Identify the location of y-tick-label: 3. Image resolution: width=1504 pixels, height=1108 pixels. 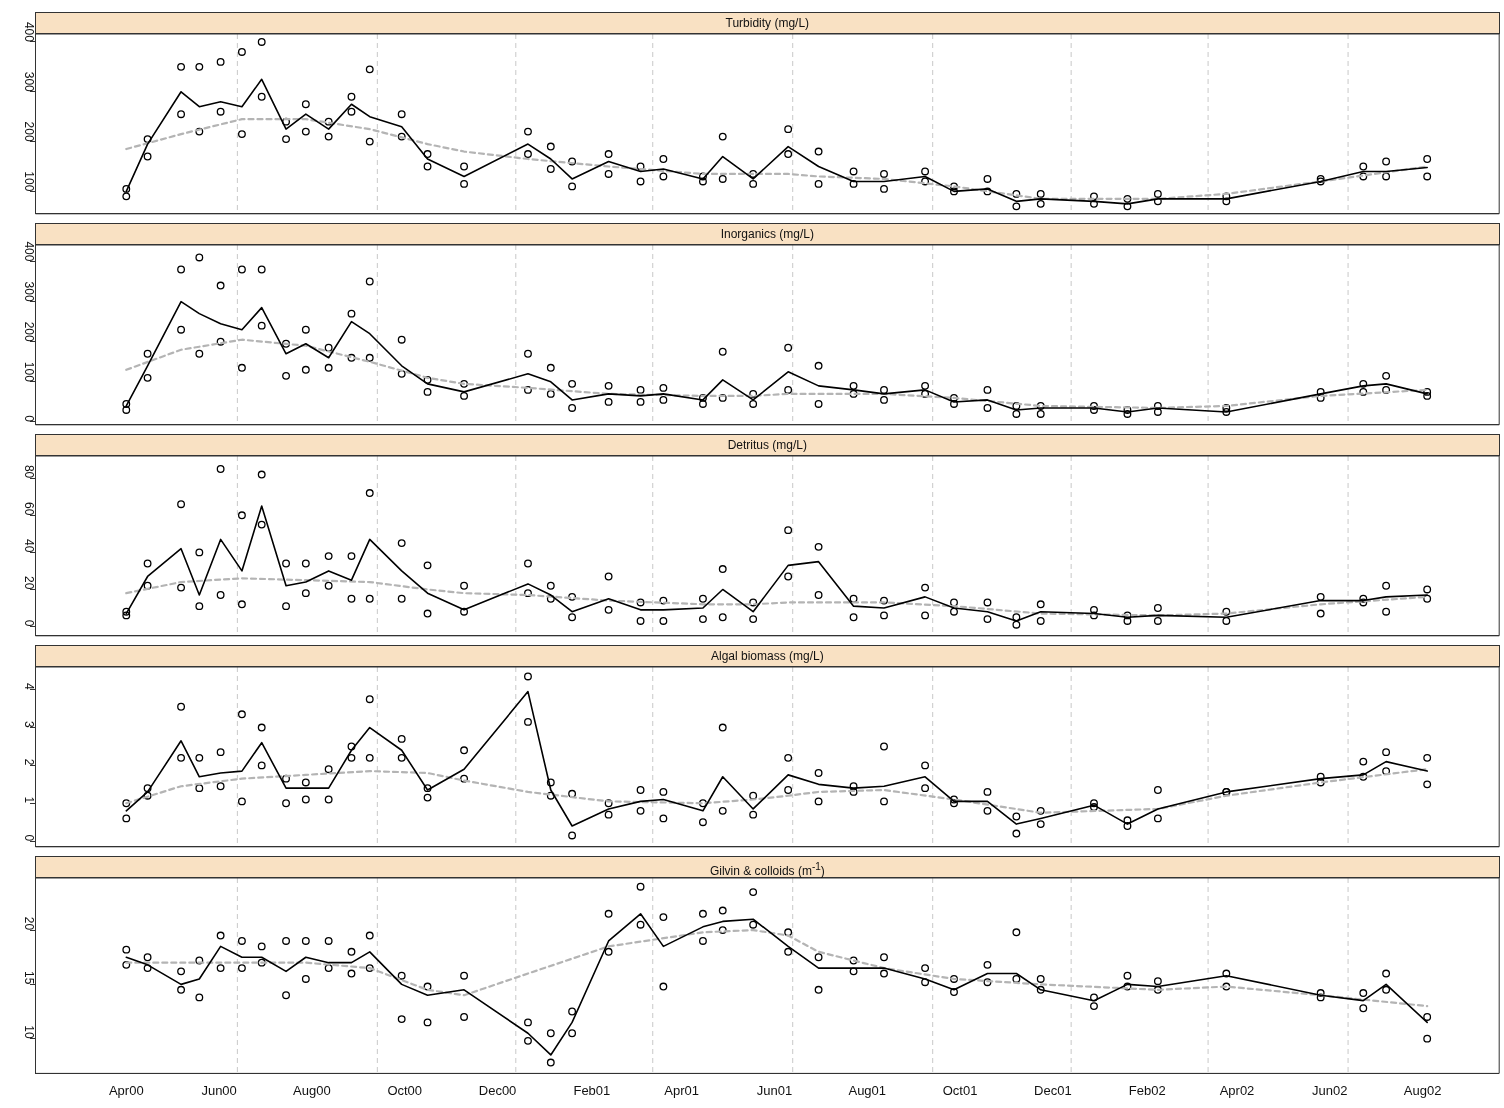
(28, 724).